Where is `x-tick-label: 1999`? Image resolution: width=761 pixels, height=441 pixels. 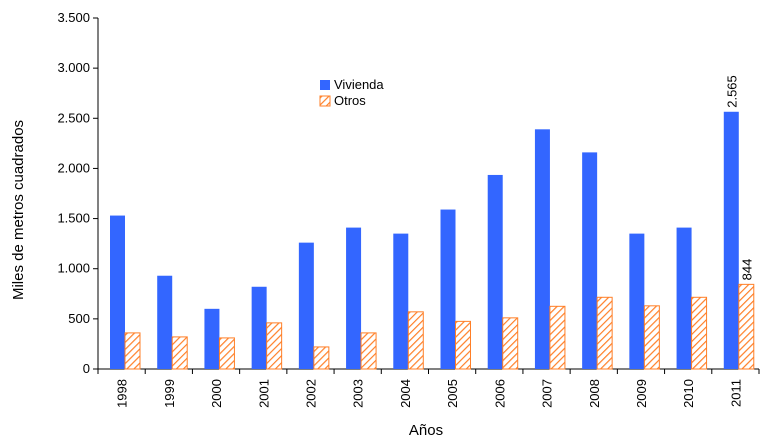 x-tick-label: 1999 is located at coordinates (169, 393).